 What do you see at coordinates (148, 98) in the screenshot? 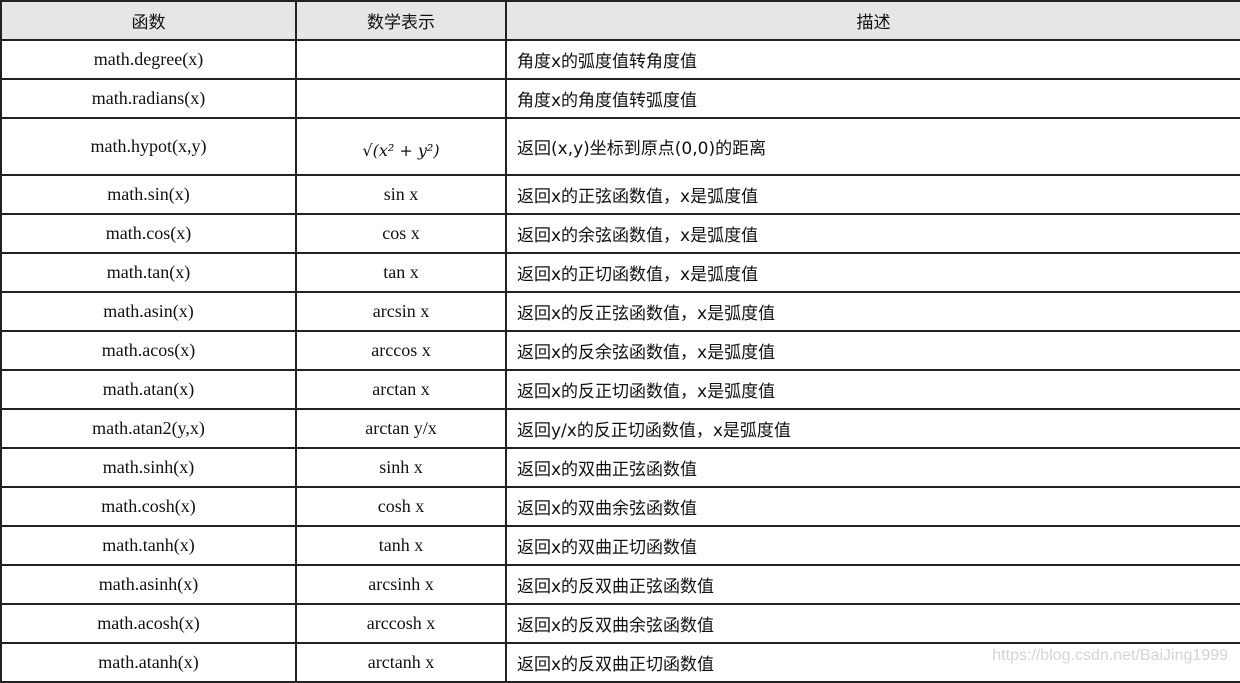
I see `function-cell: math.radians(x)` at bounding box center [148, 98].